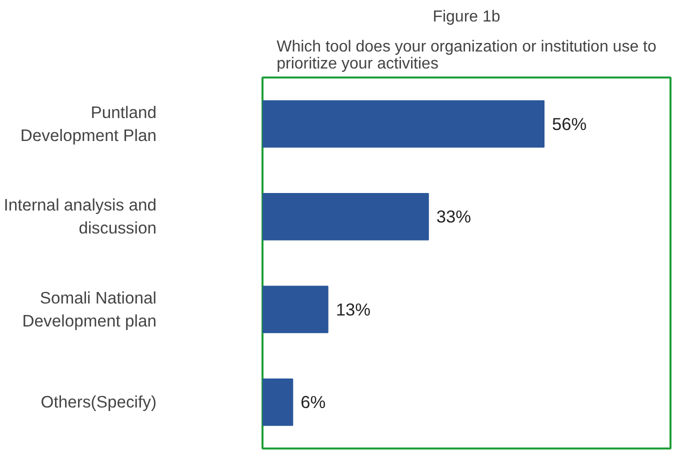 This screenshot has height=456, width=682. Describe the element at coordinates (88, 123) in the screenshot. I see `y-tick-label: Puntland Development Plan` at that location.